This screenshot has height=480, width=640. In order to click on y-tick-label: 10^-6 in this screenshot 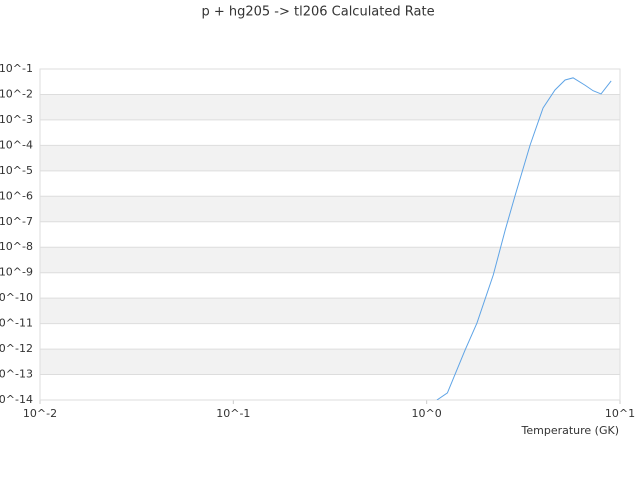, I will do `click(16, 195)`.